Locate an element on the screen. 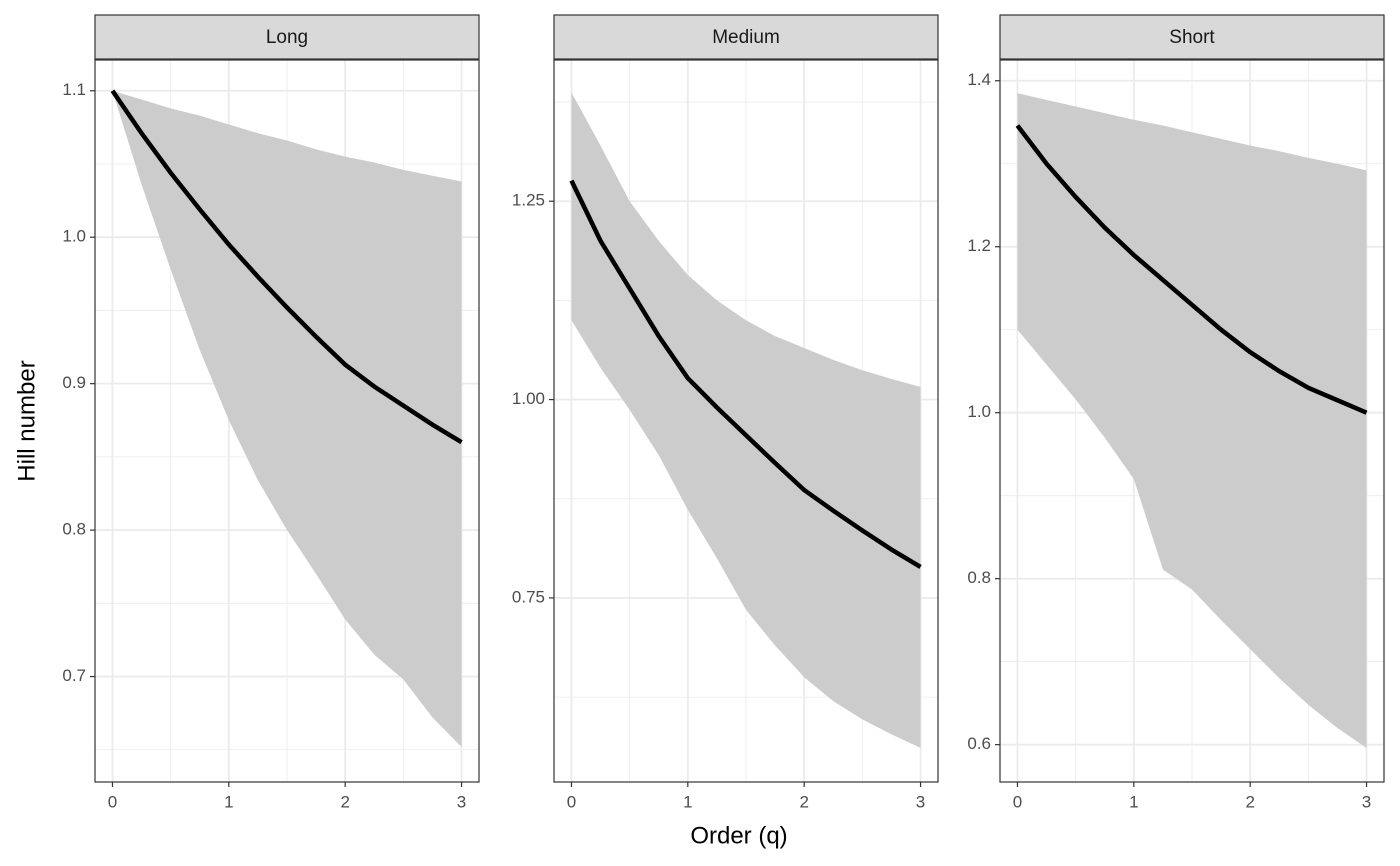  y-tick-label: 1.25 is located at coordinates (528, 200).